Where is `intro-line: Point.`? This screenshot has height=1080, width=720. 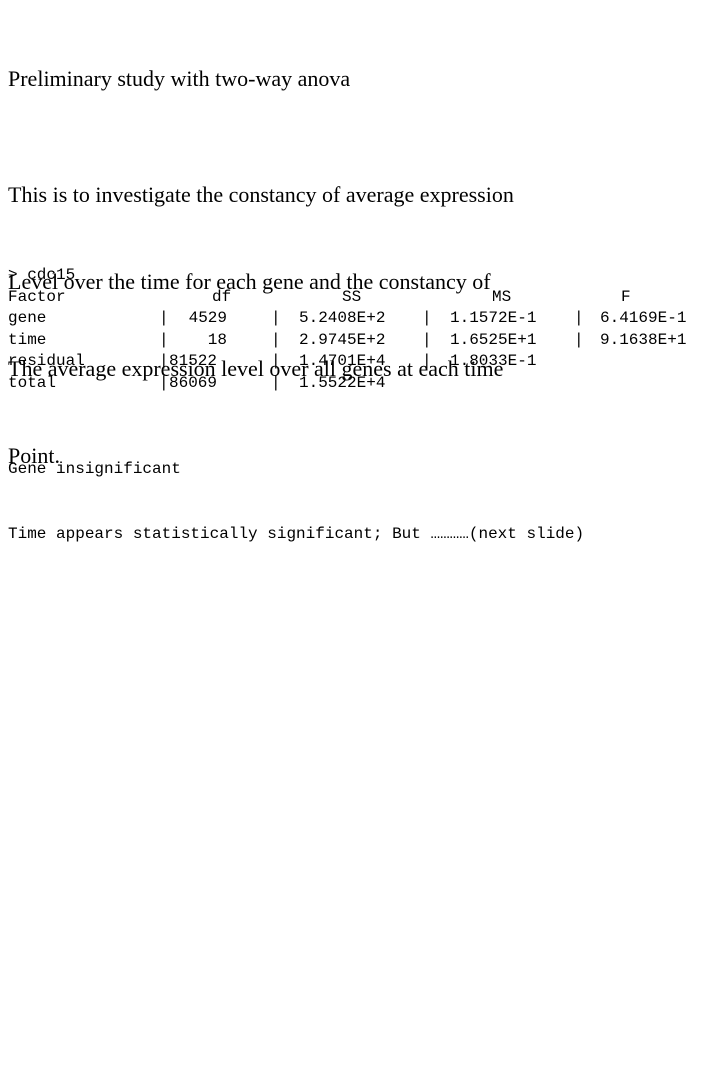
intro-line: Point. is located at coordinates (34, 455).